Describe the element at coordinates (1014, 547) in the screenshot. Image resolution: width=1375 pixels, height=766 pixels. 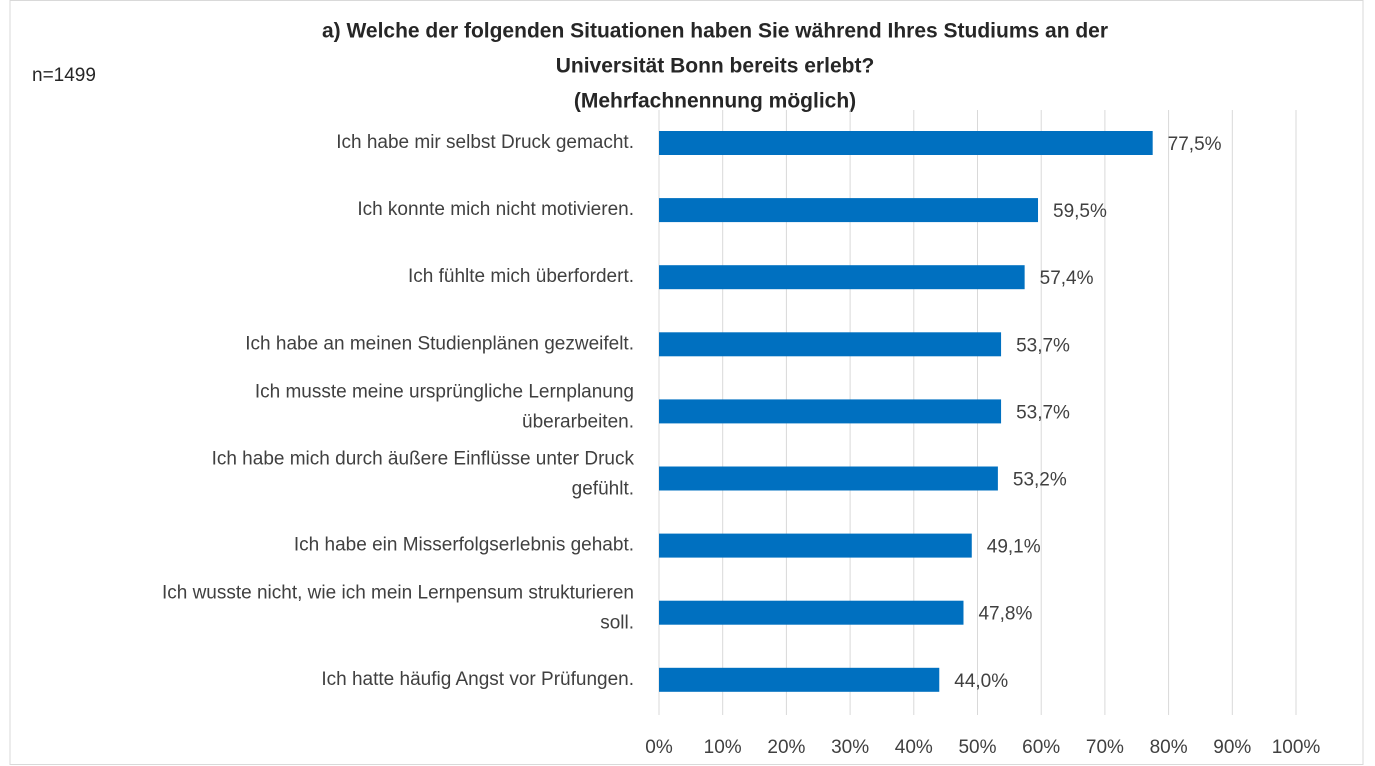
I see `data-label: 49,1%` at that location.